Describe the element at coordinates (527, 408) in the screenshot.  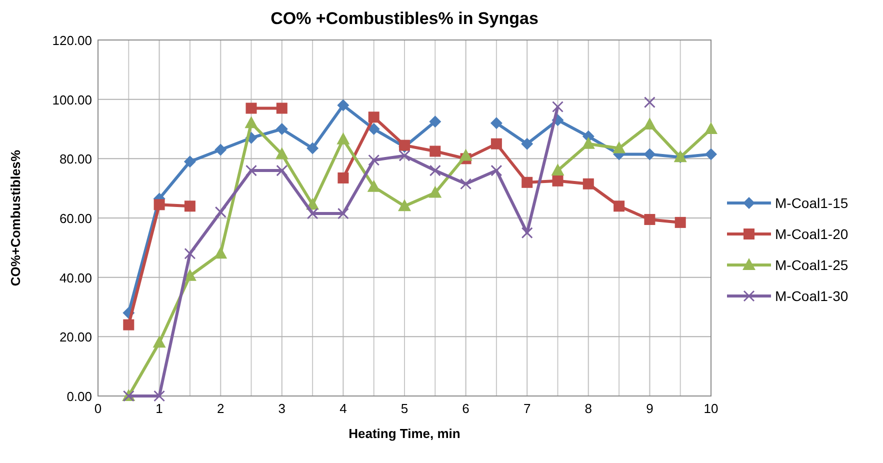
I see `x-tick-label: 7` at that location.